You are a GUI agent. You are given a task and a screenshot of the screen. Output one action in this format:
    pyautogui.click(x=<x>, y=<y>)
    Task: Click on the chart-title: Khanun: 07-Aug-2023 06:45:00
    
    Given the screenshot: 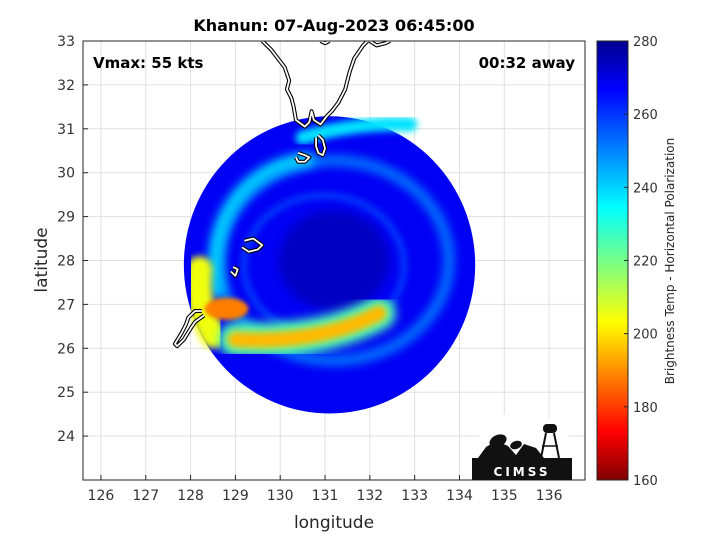 What is the action you would take?
    pyautogui.click(x=333, y=25)
    